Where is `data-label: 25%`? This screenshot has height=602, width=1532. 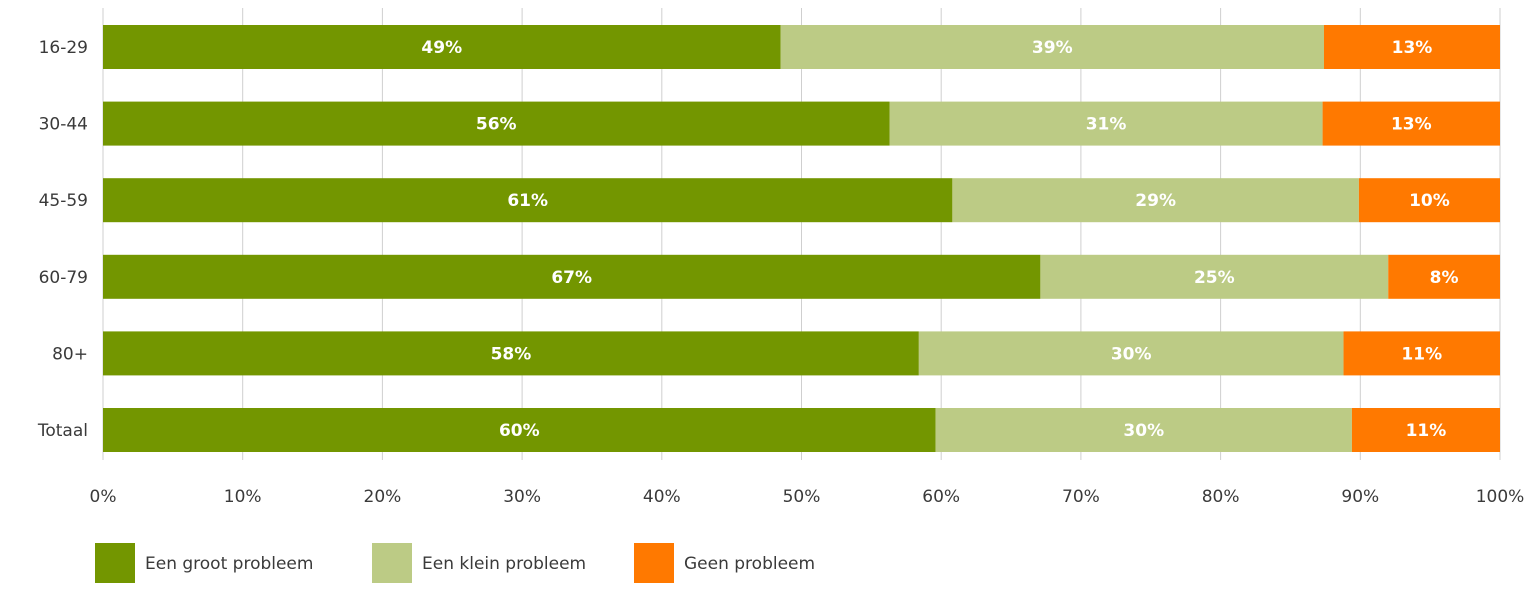
data-label: 25% is located at coordinates (1214, 278).